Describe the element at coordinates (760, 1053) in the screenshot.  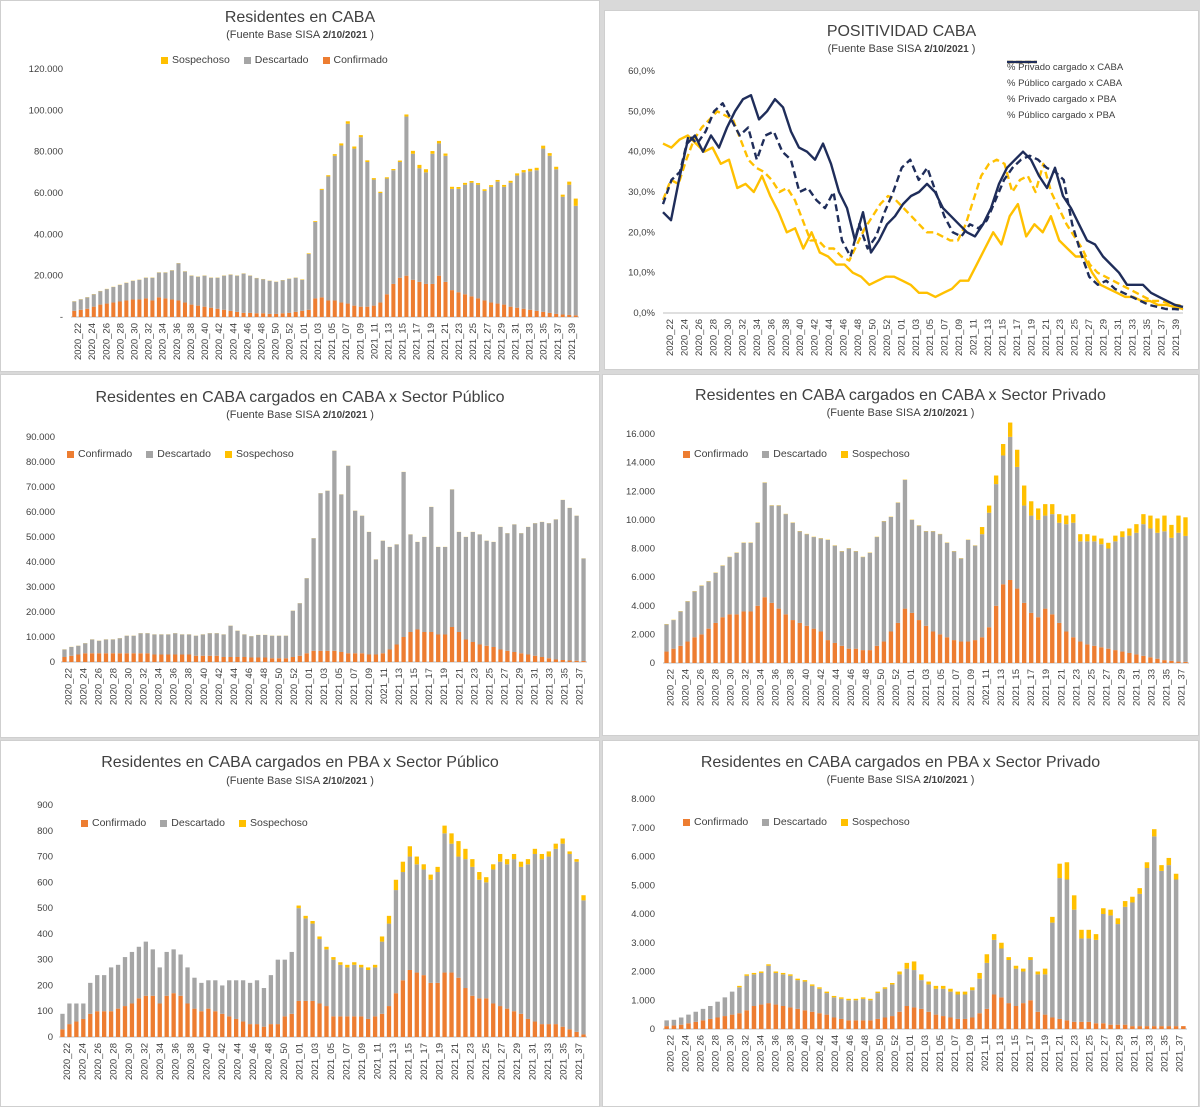
I see `x-tick-label: 2020_34` at that location.